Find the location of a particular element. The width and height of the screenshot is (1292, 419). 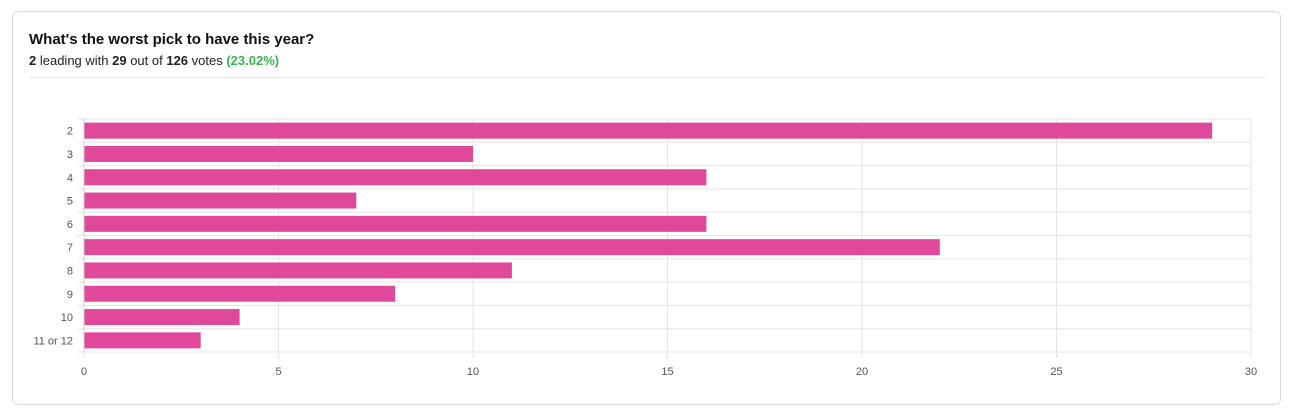

leader-label: 2 is located at coordinates (33, 60).